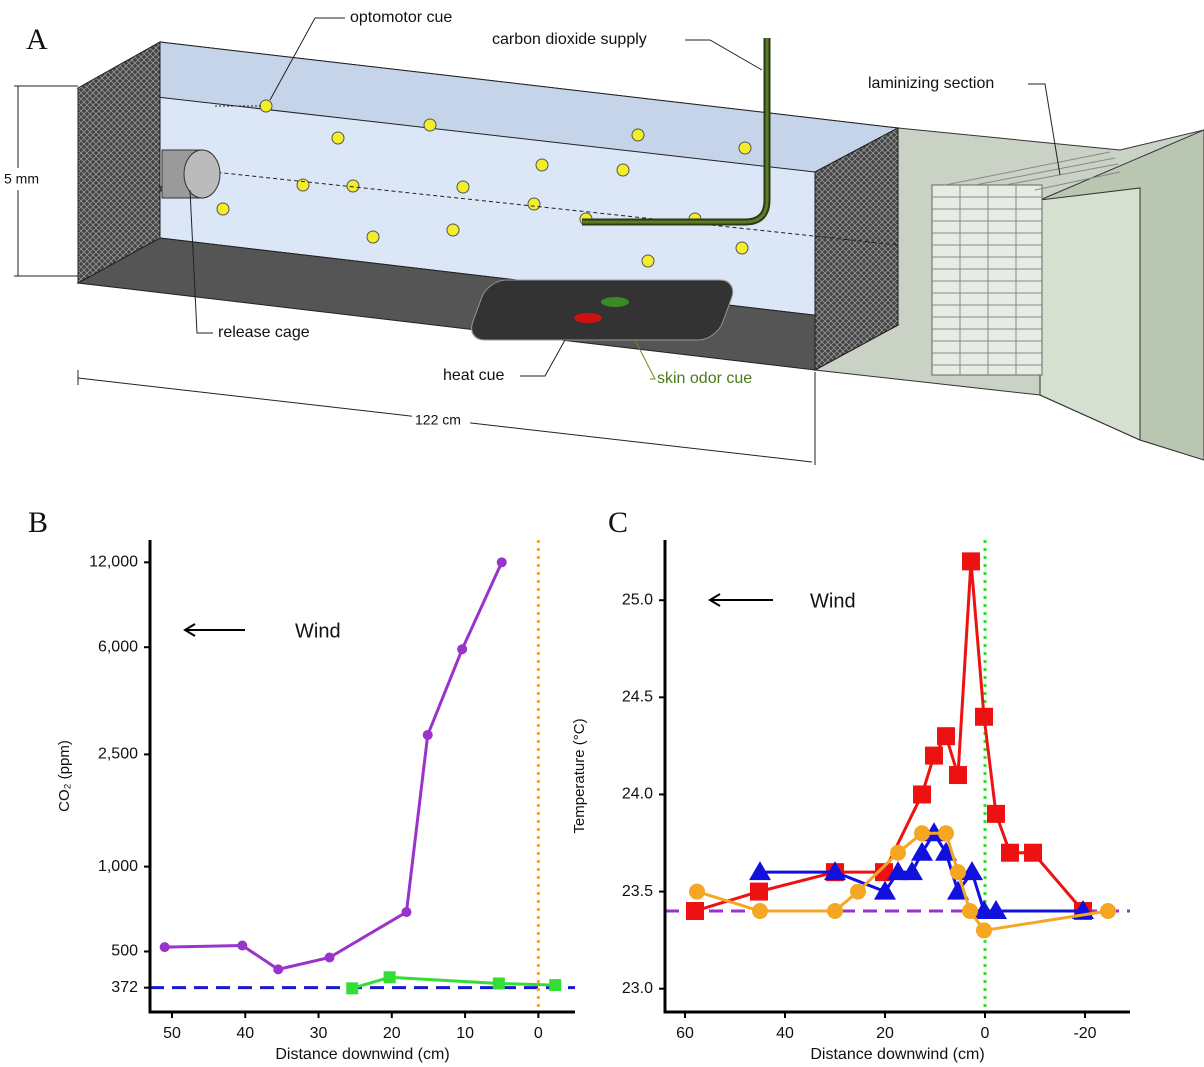 The image size is (1204, 1067). Describe the element at coordinates (38, 522) in the screenshot. I see `panel-label: B` at that location.